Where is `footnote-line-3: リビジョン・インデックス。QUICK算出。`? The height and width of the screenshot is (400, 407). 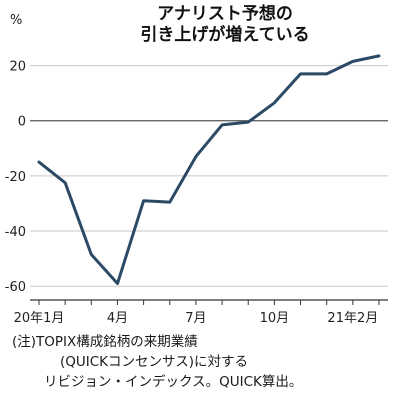
footnote-line-3: リビジョン・インデックス。QUICK算出。 is located at coordinates (173, 382).